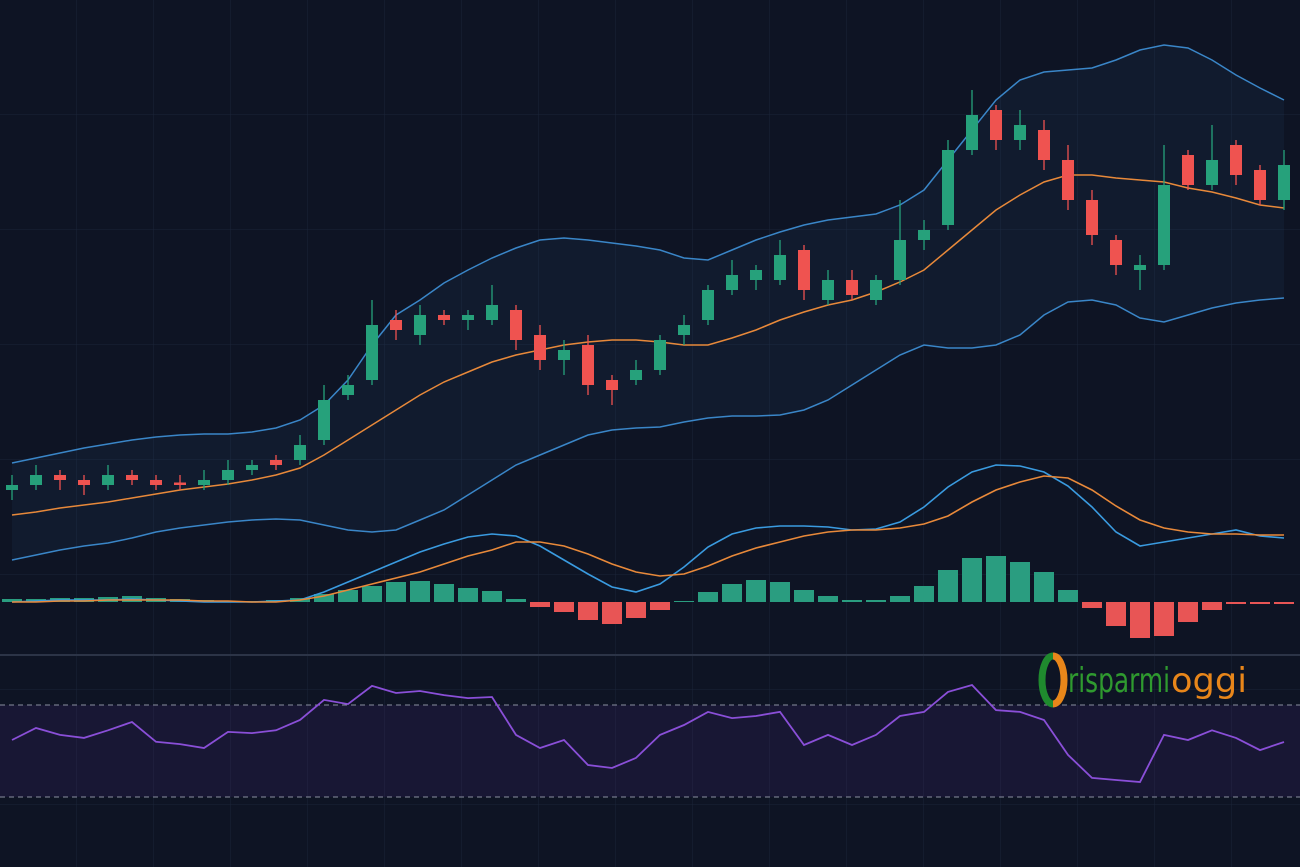  What do you see at coordinates (1209, 681) in the screenshot?
I see `logo-text: oggi` at bounding box center [1209, 681].